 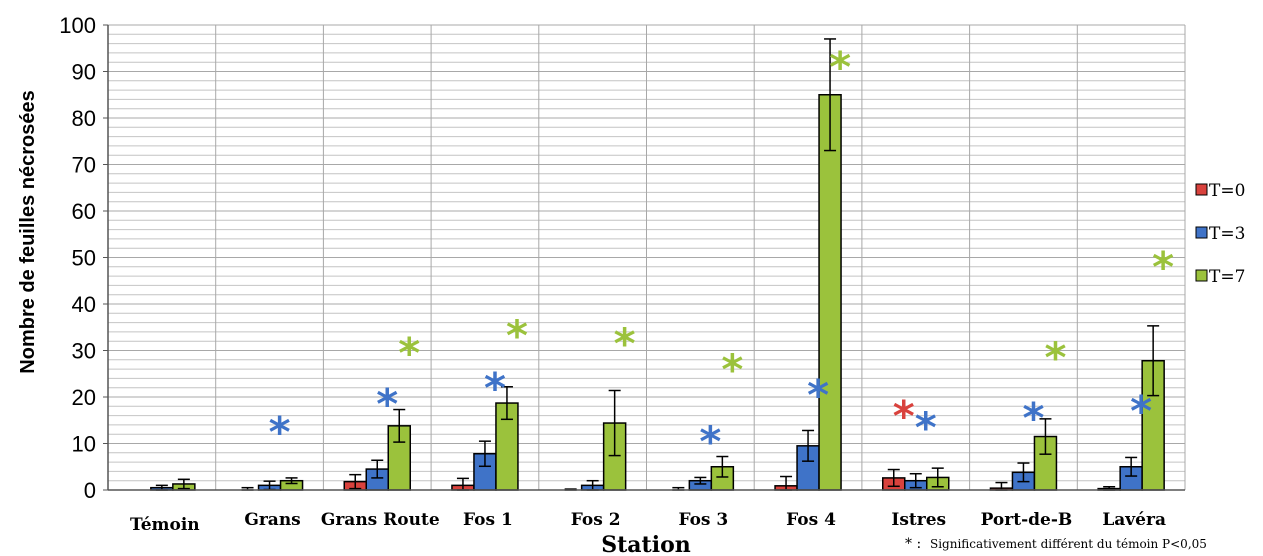 What do you see at coordinates (918, 520) in the screenshot?
I see `x-tick-label: Istres` at bounding box center [918, 520].